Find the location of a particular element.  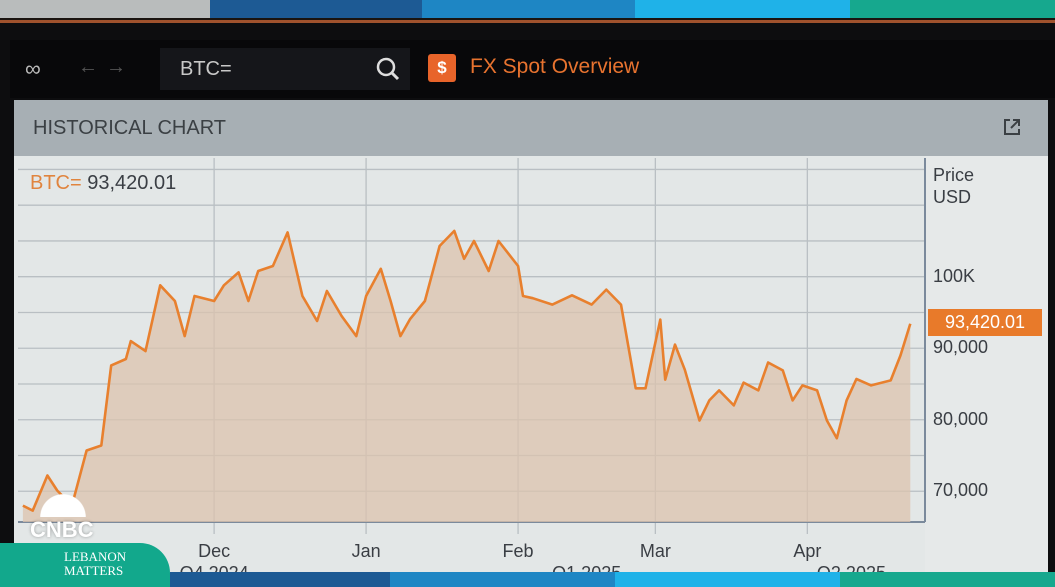

panel-header is located at coordinates (531, 128).